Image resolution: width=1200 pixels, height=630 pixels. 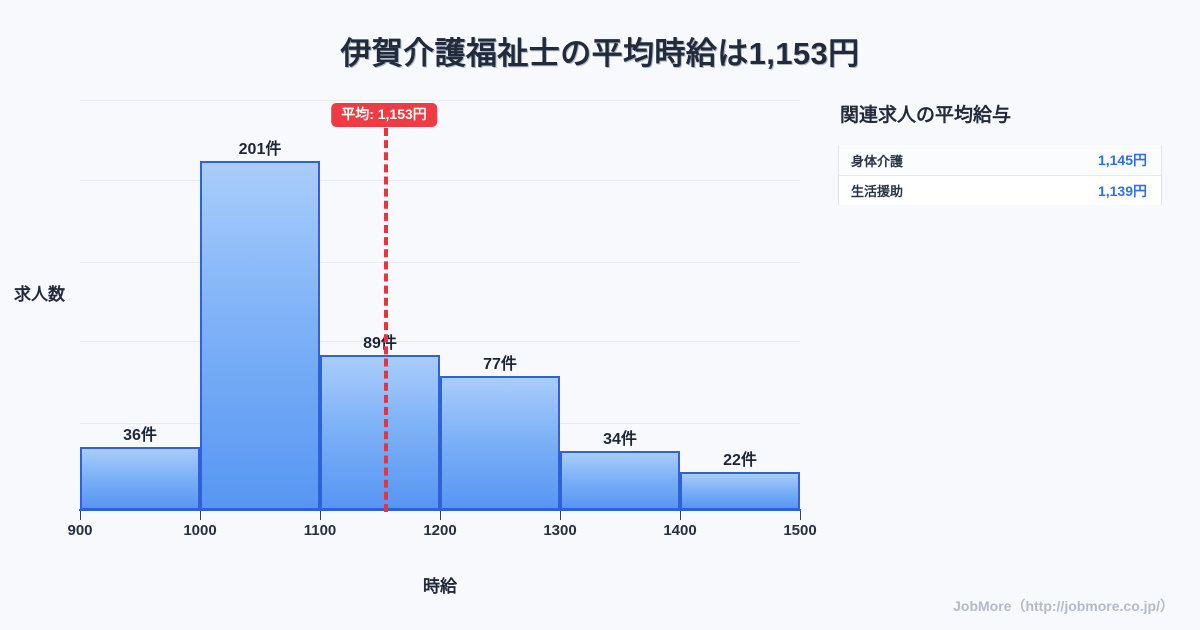 What do you see at coordinates (39, 294) in the screenshot?
I see `y-axis-title: 求人数` at bounding box center [39, 294].